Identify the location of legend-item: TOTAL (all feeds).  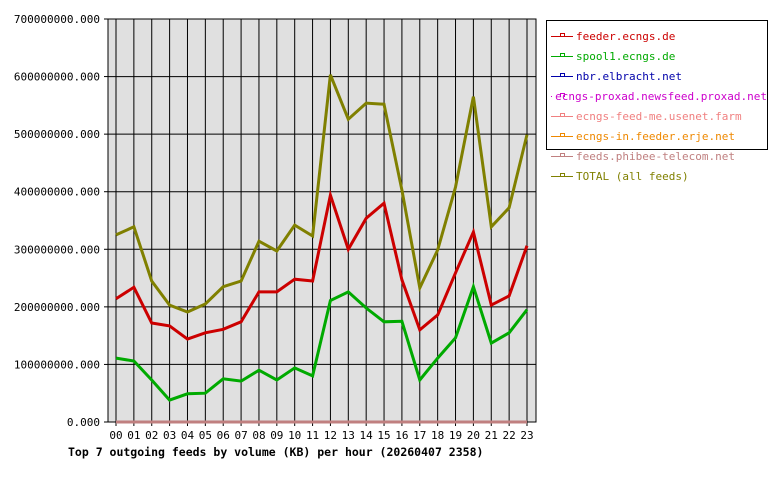
(657, 176).